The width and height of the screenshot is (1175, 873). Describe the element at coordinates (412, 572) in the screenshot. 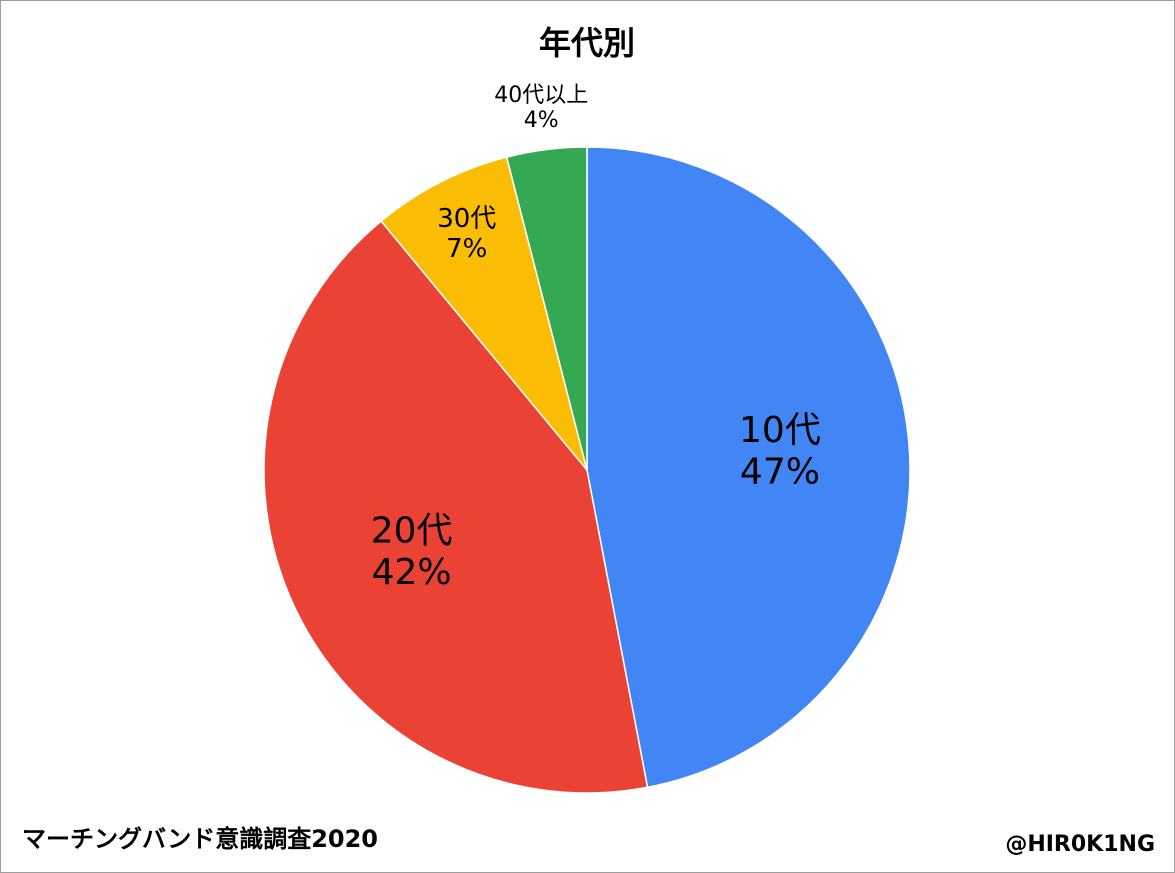

I see `value-label: 42%` at that location.